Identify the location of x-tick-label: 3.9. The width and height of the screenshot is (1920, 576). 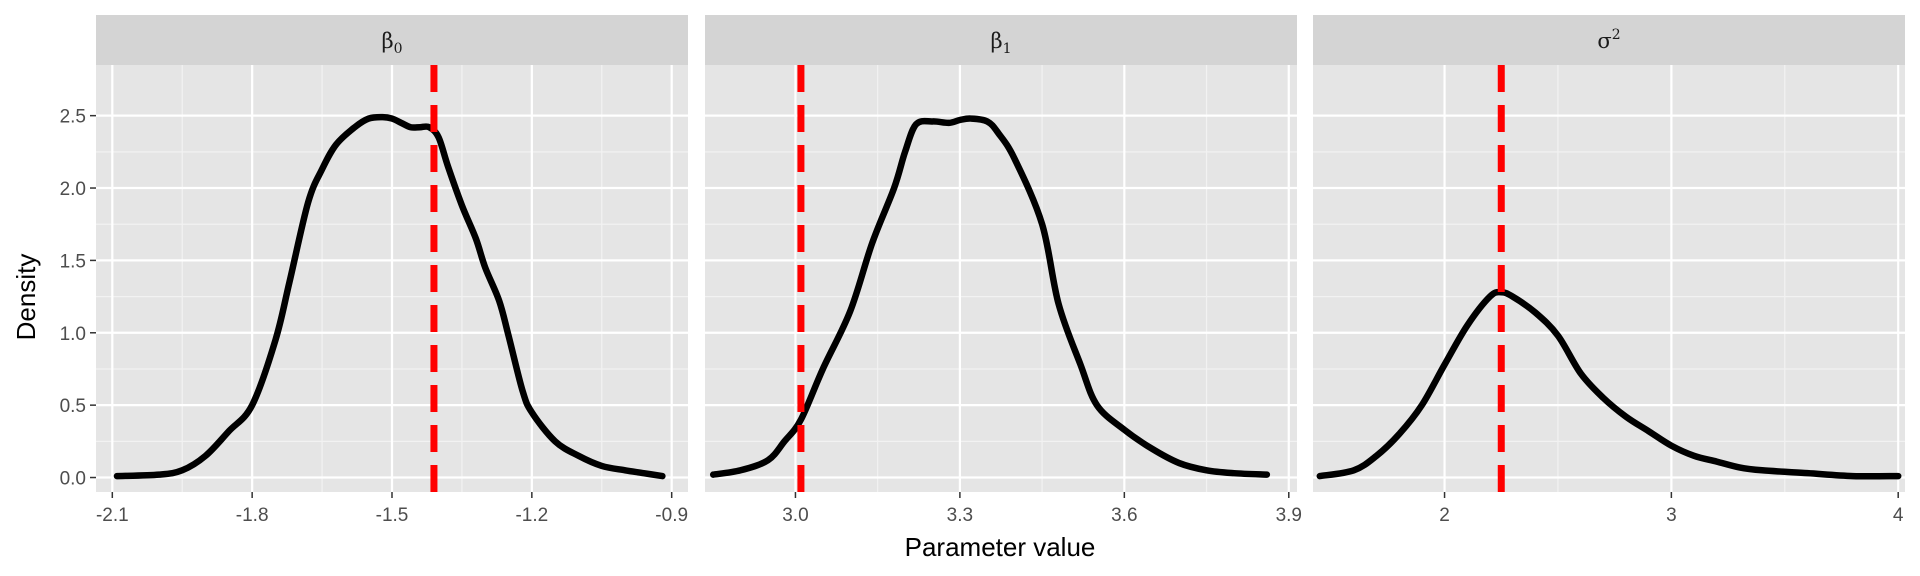
(1289, 515).